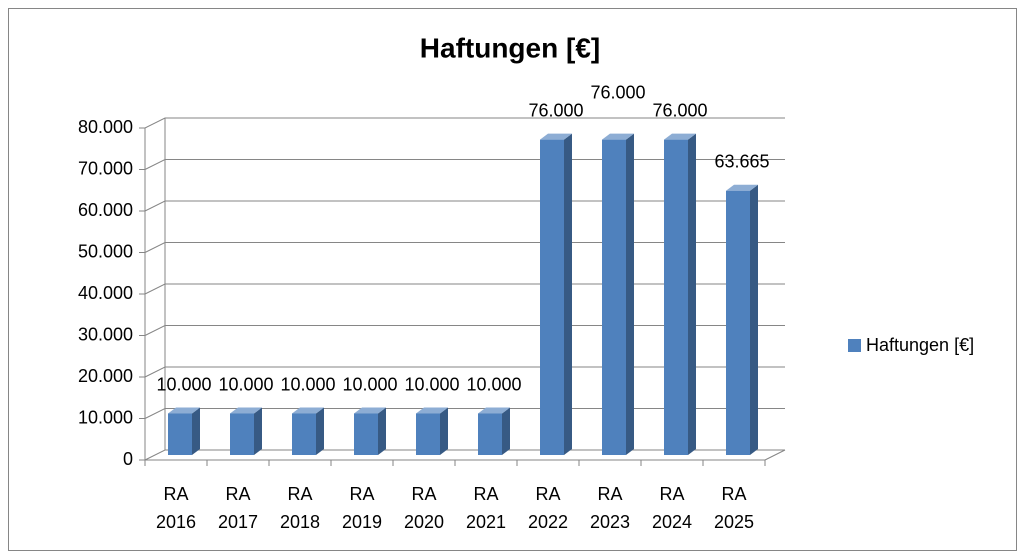 The height and width of the screenshot is (559, 1025). What do you see at coordinates (105, 210) in the screenshot?
I see `y-tick-label: 60.000` at bounding box center [105, 210].